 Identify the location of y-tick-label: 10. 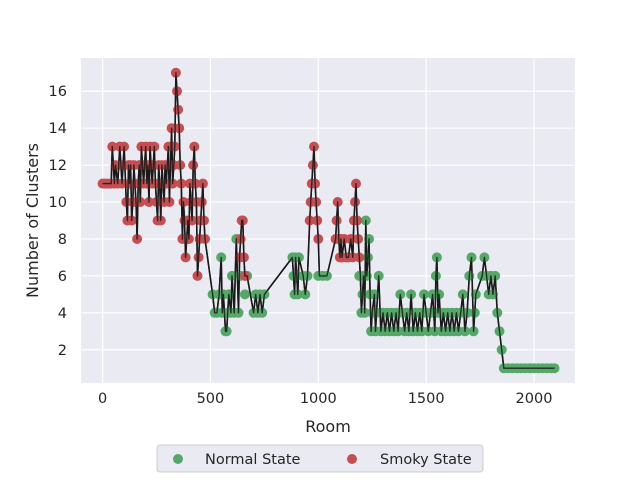
(58, 203).